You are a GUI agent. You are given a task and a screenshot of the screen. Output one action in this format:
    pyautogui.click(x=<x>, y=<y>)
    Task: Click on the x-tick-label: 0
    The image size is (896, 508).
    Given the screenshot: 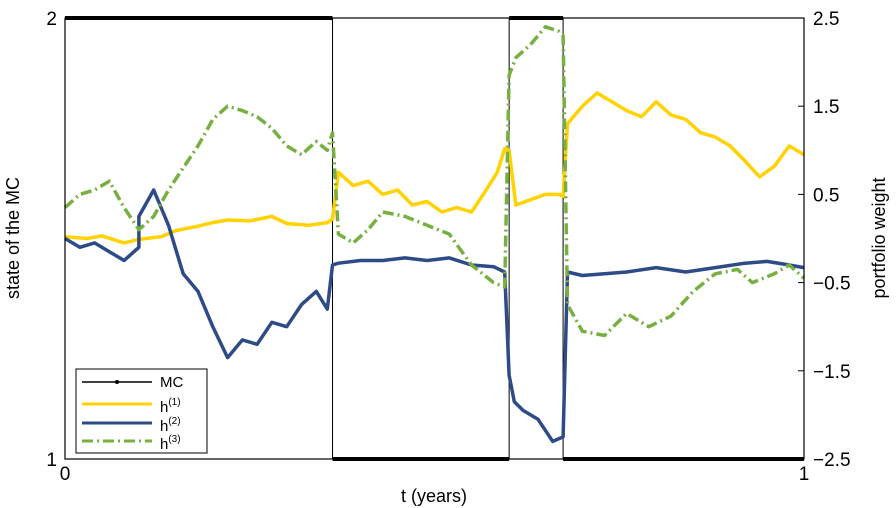 What is the action you would take?
    pyautogui.click(x=65, y=474)
    